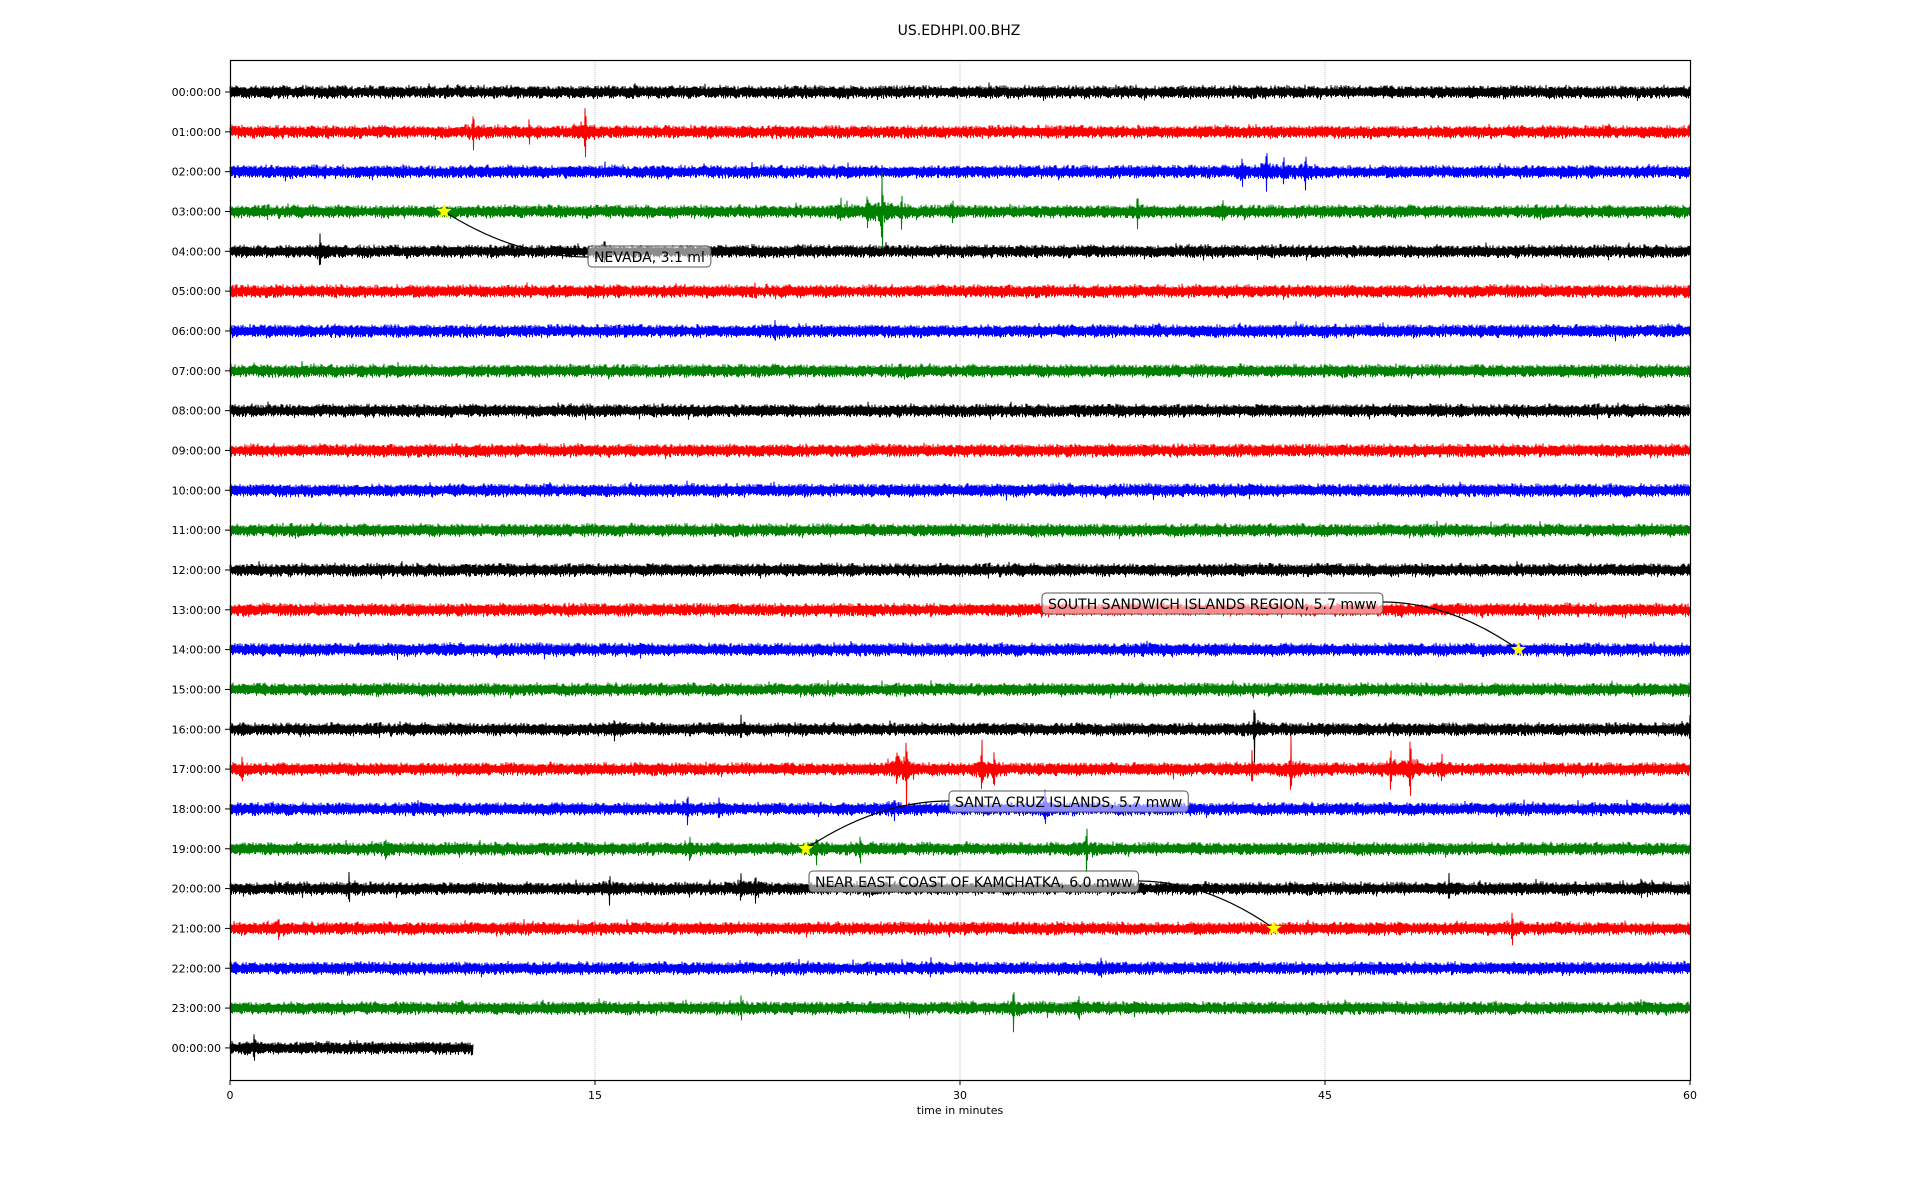 Image resolution: width=1920 pixels, height=1200 pixels. Describe the element at coordinates (1284, 624) in the screenshot. I see `event-annotation: SOUTH SANDWICH ISLANDS REGION, 5.7 mww` at that location.